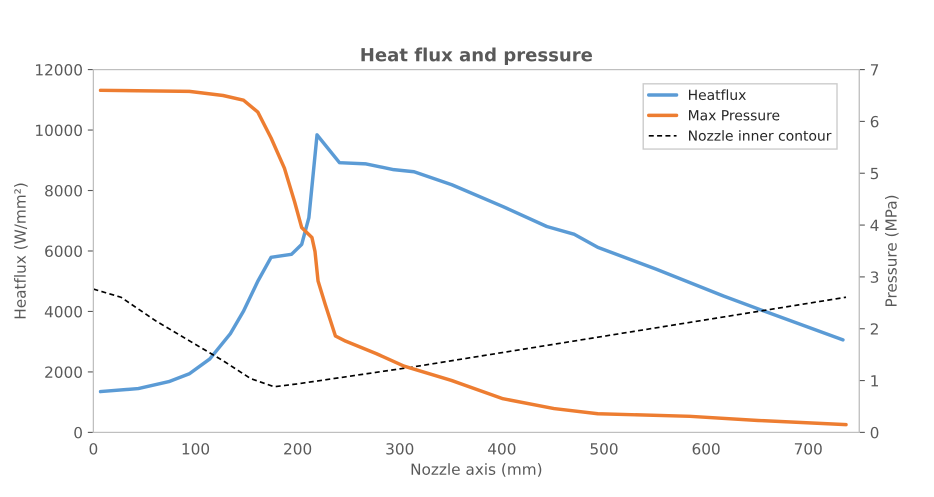  What do you see at coordinates (760, 135) in the screenshot?
I see `legend-label: Nozzle inner contour` at bounding box center [760, 135].